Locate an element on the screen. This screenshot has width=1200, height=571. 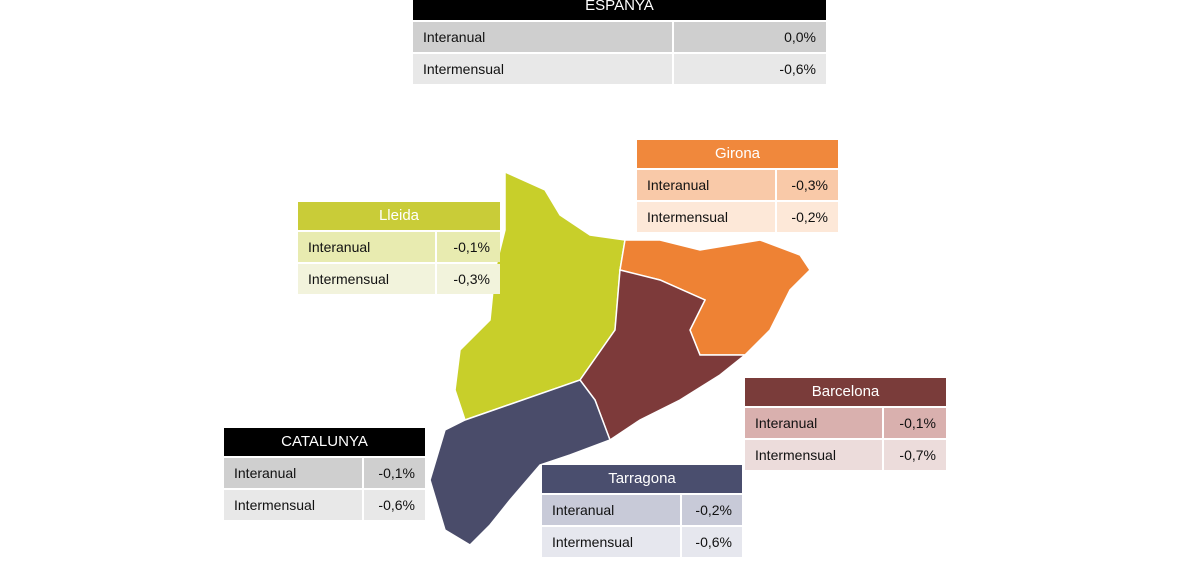
stats-panel: Girona Interanual -0,3% Intermensual -0,2% is located at coordinates (737, 186).